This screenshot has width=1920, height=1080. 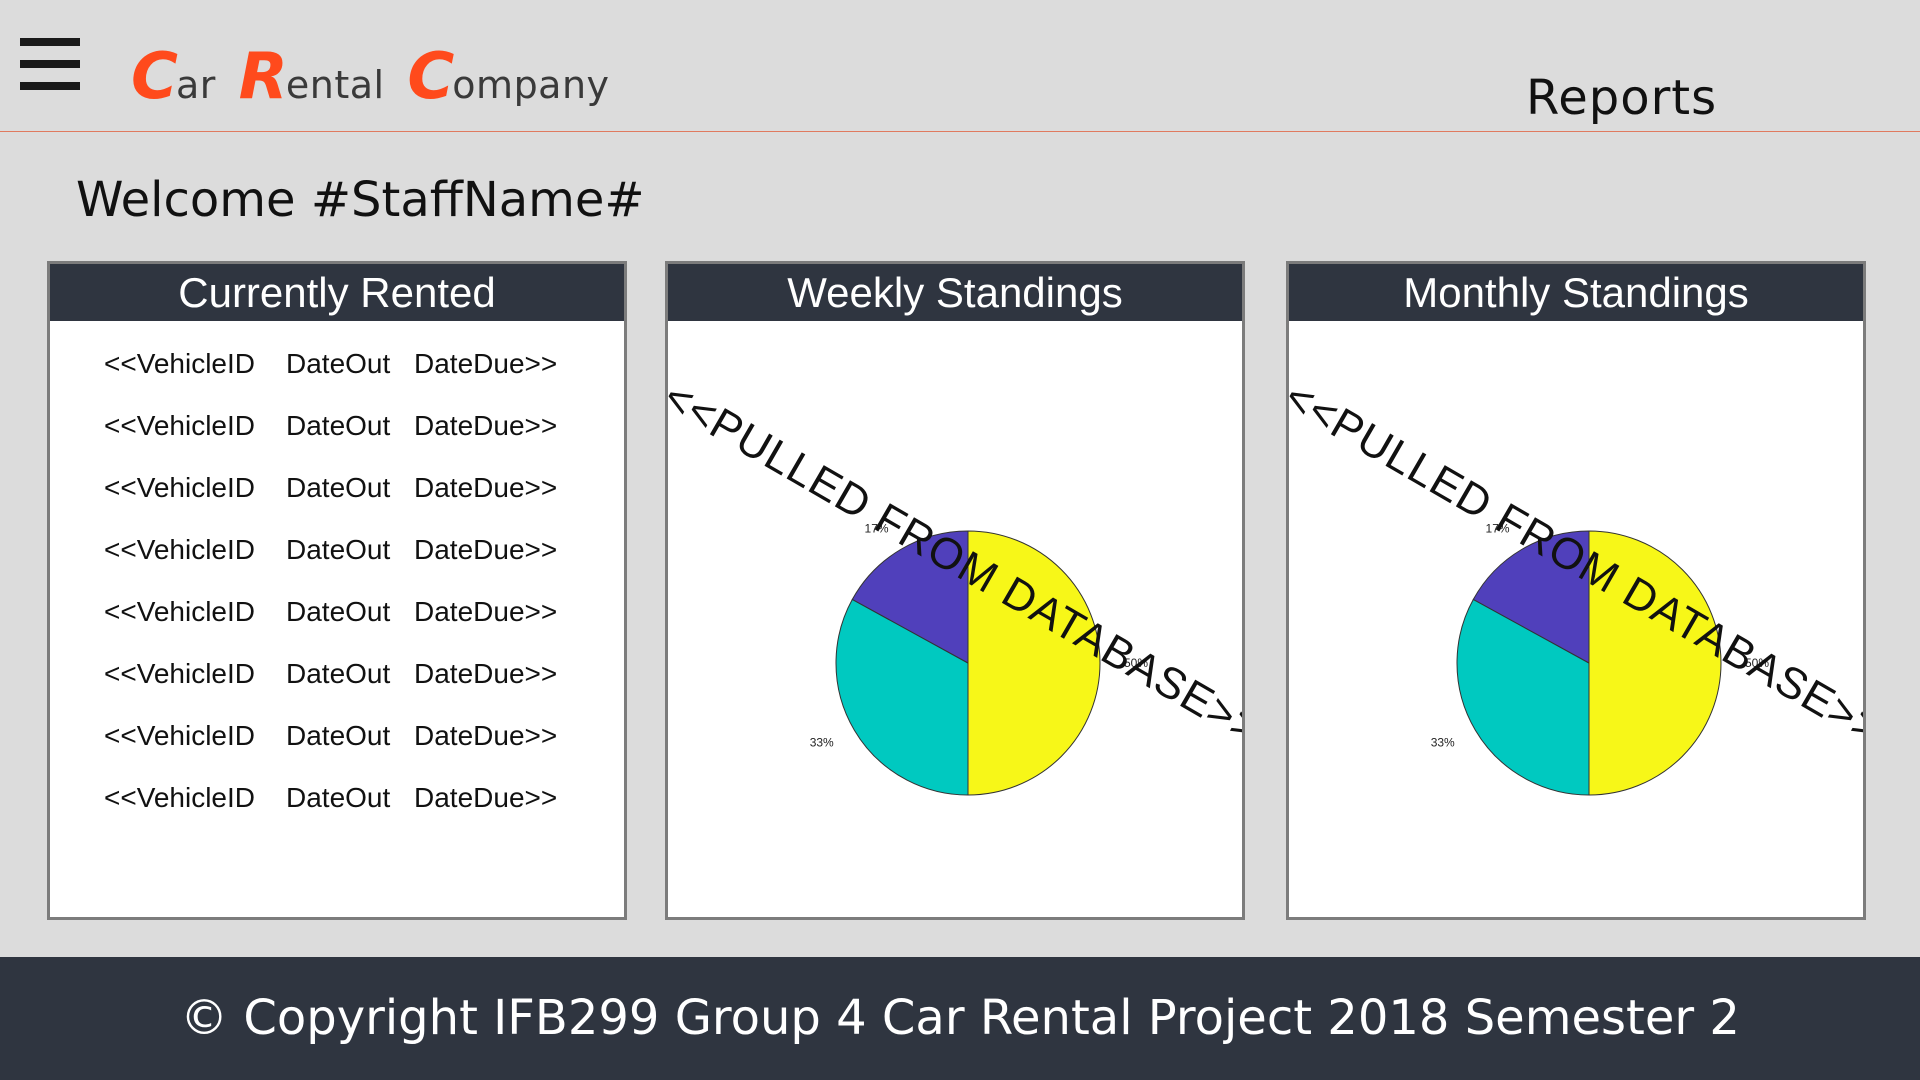 What do you see at coordinates (960, 66) in the screenshot?
I see `app-header: Car Rental Company Reports` at bounding box center [960, 66].